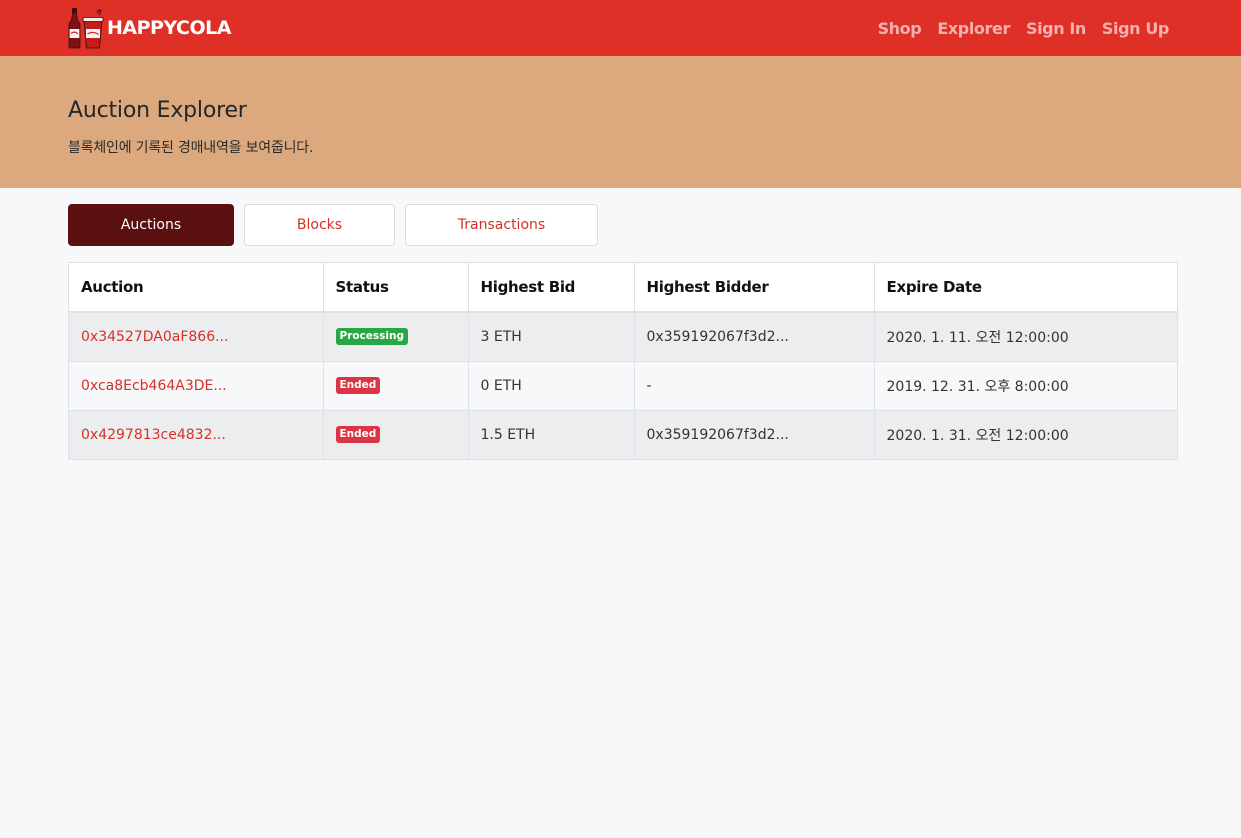  Describe the element at coordinates (551, 336) in the screenshot. I see `highest-bid-cell: 3 ETH` at that location.